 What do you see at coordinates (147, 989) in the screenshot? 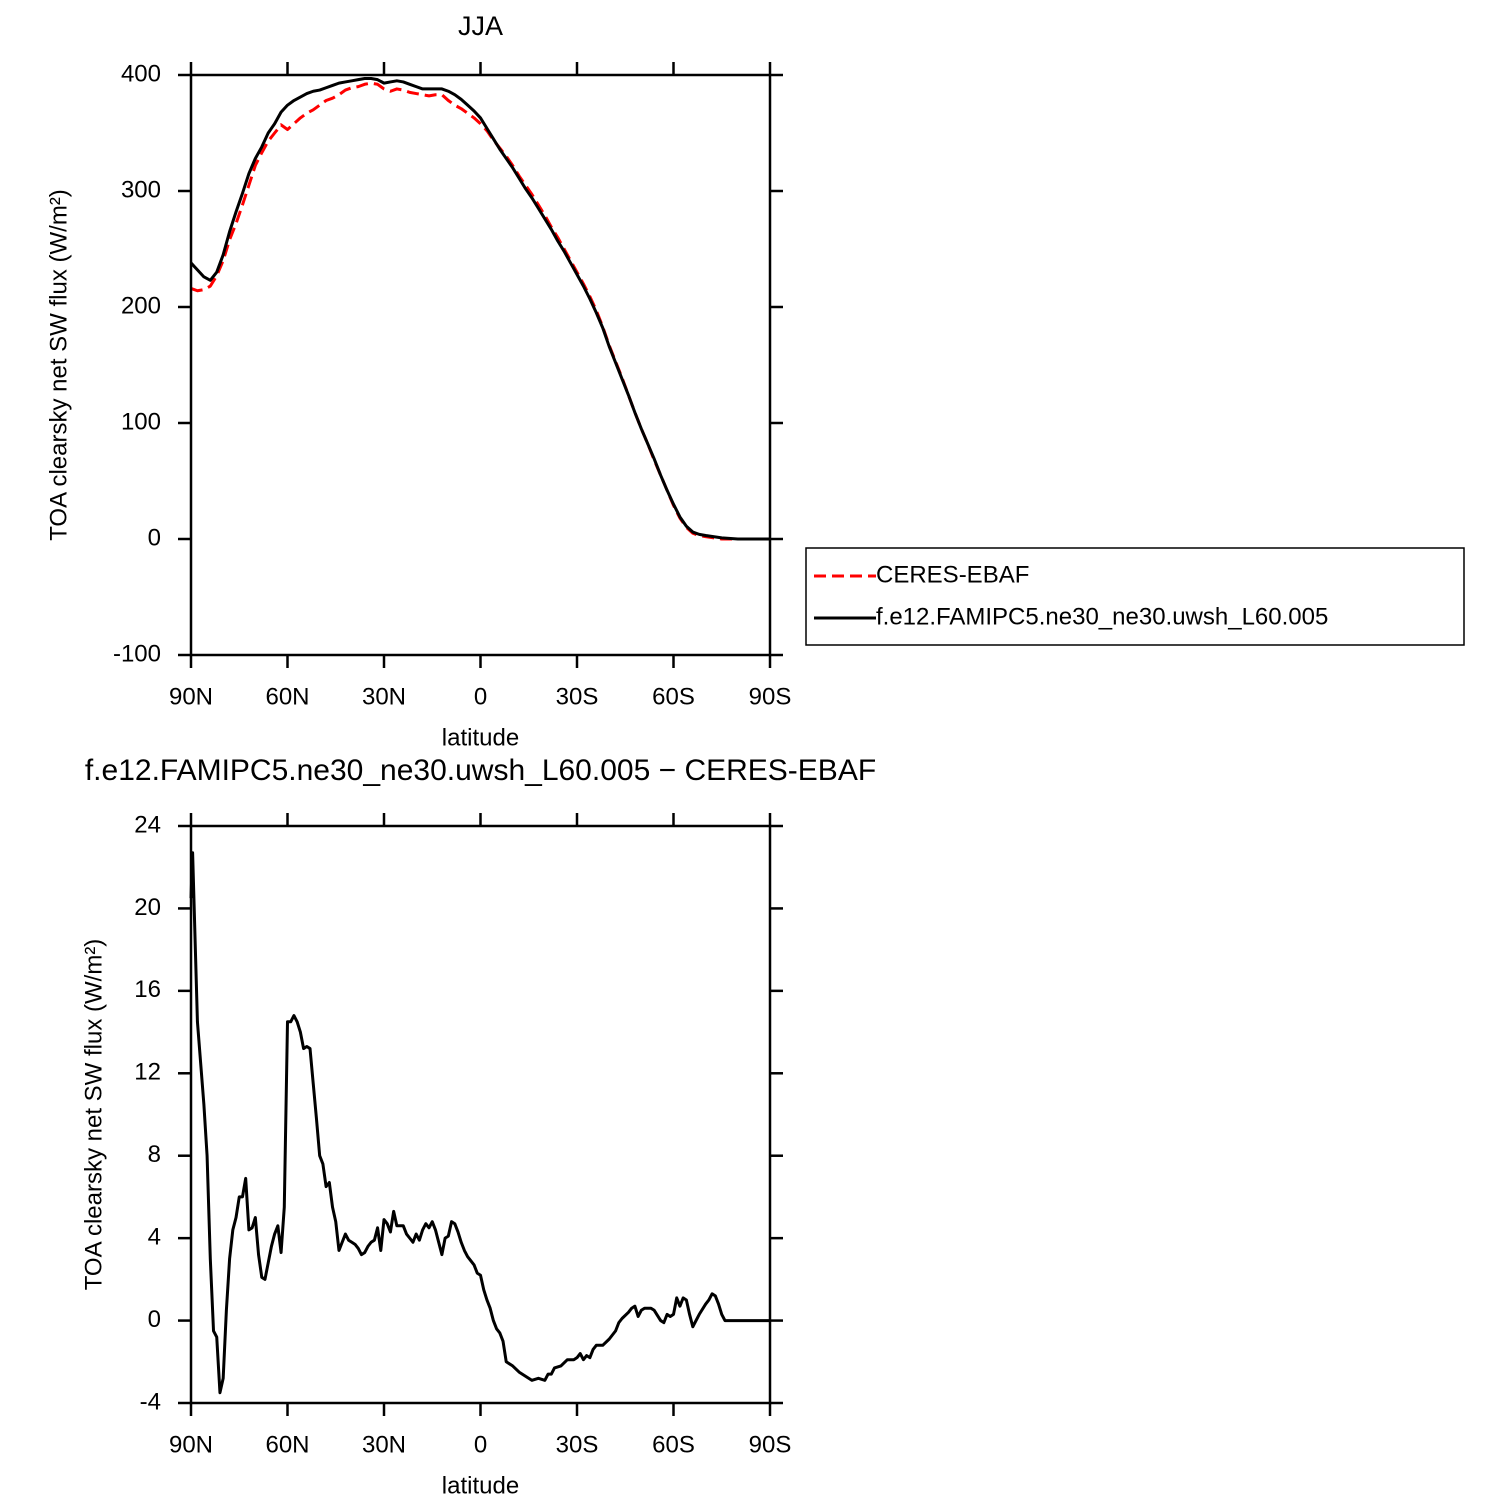
I see `y-tick-label: 16` at bounding box center [147, 989].